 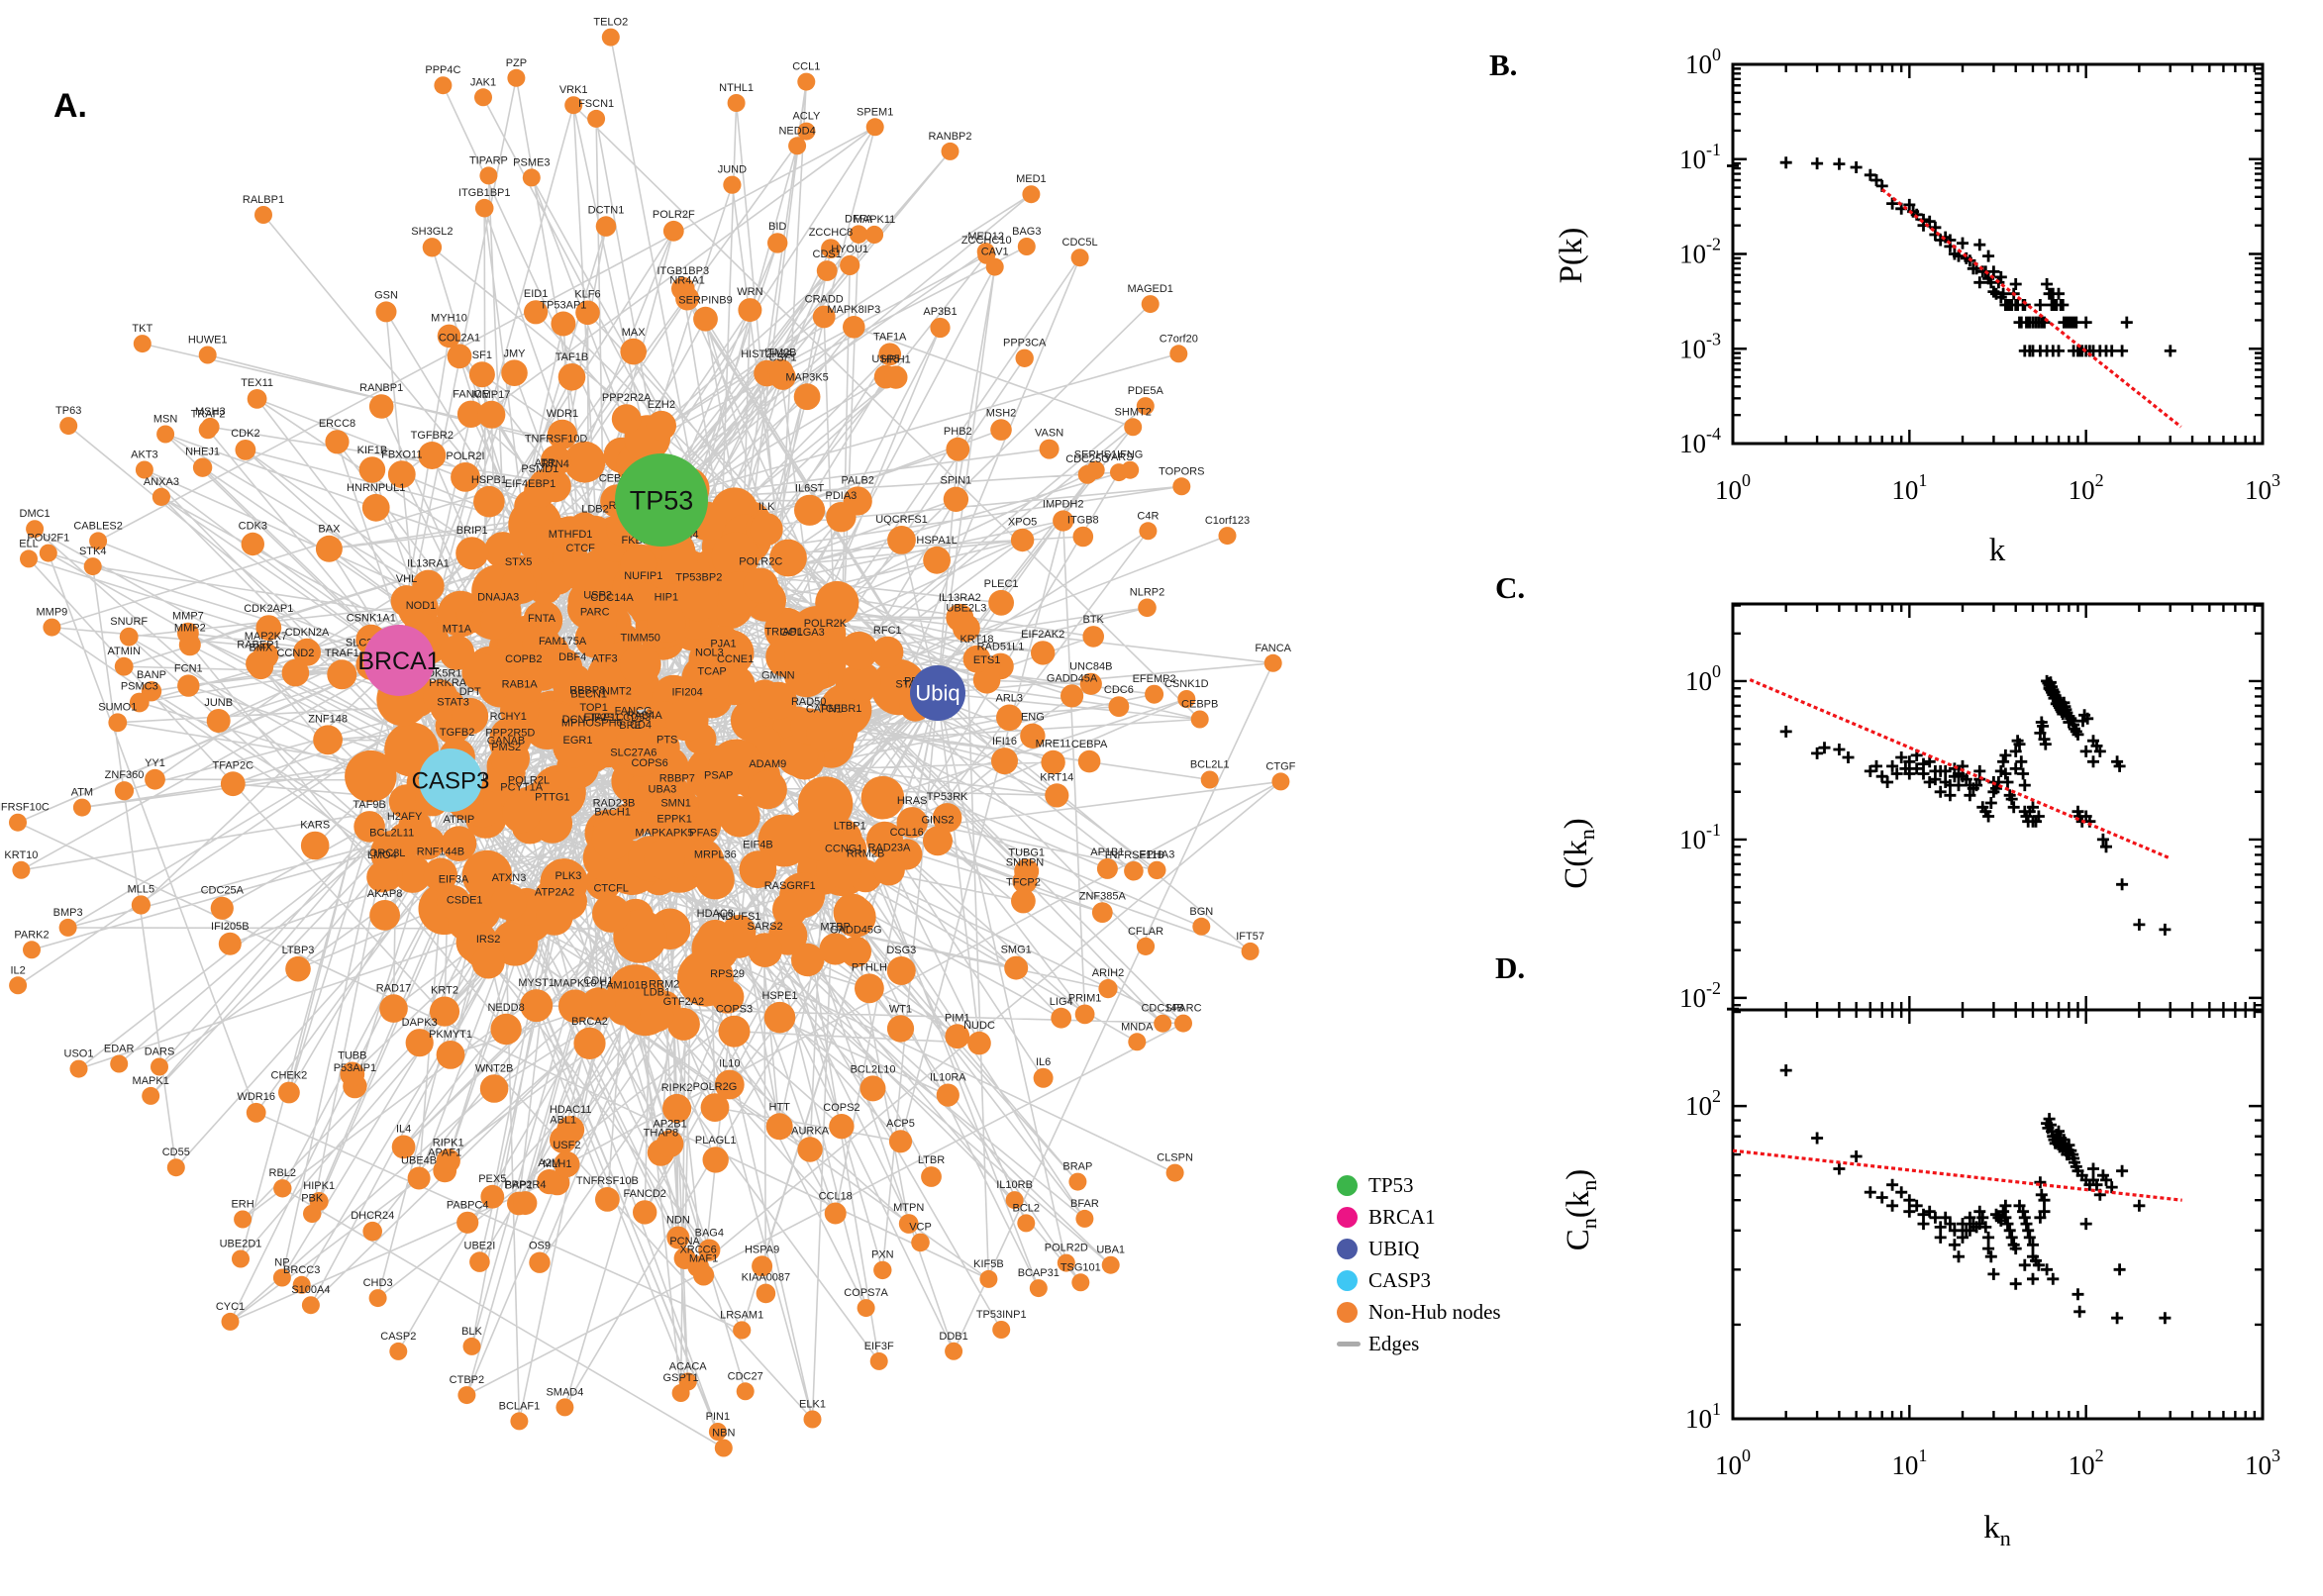 What do you see at coordinates (1053, 744) in the screenshot?
I see `gene-label: MRE11` at bounding box center [1053, 744].